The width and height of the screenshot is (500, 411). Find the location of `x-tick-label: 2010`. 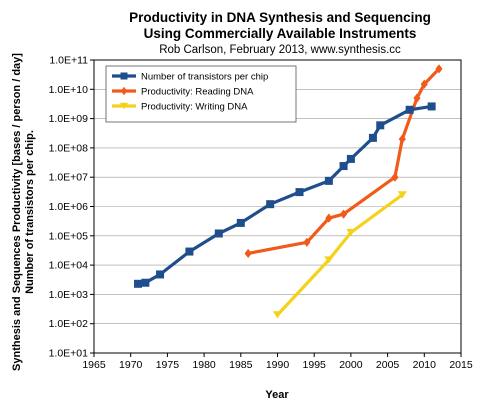

x-tick-label: 2010 is located at coordinates (425, 365).